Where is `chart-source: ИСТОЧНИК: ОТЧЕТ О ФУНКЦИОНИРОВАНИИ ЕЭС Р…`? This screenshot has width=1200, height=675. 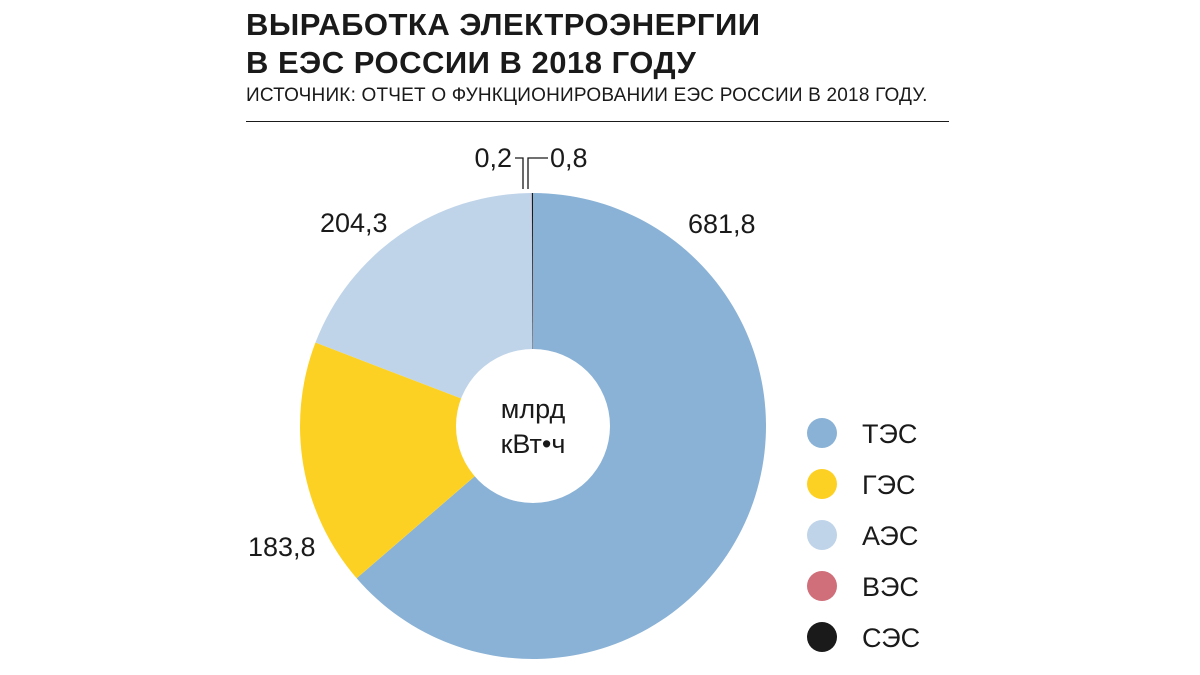
chart-source: ИСТОЧНИК: ОТЧЕТ О ФУНКЦИОНИРОВАНИИ ЕЭС Р… is located at coordinates (587, 95).